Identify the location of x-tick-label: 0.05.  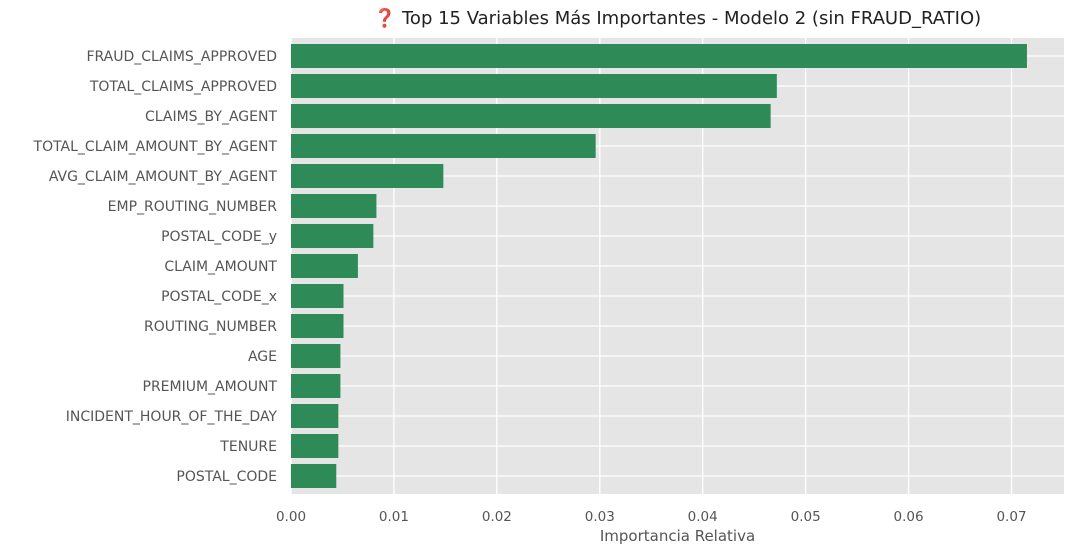
(806, 517).